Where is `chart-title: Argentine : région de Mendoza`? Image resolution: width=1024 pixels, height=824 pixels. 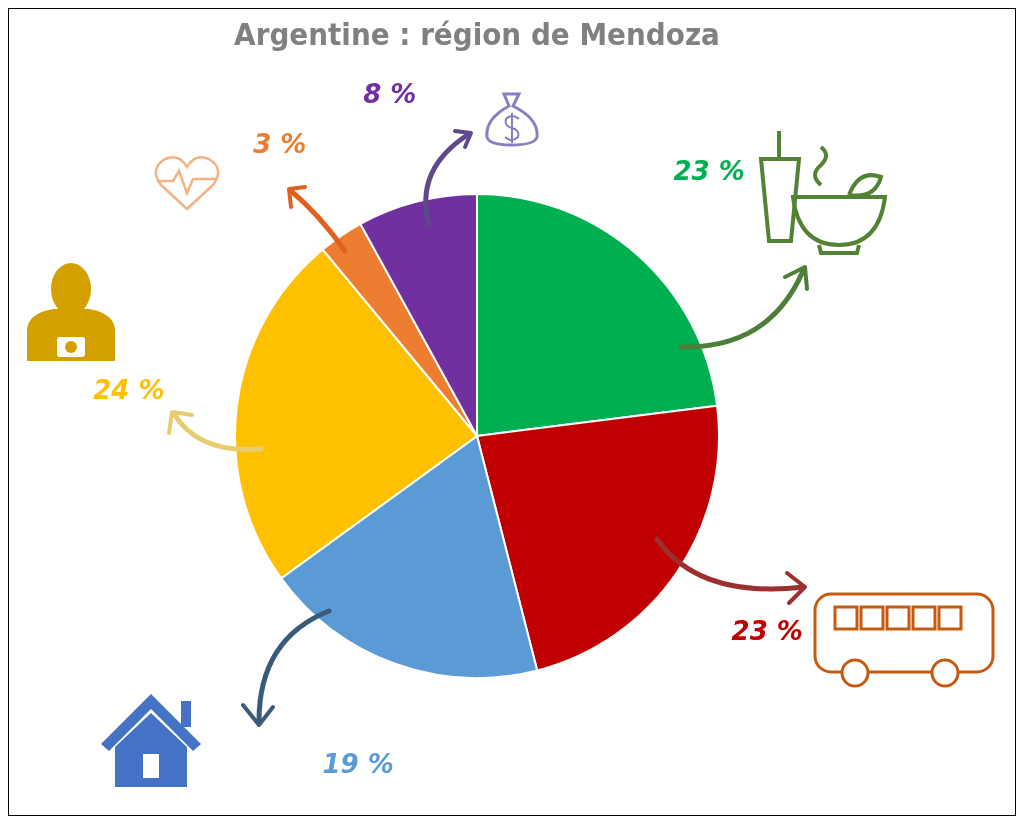
chart-title: Argentine : région de Mendoza is located at coordinates (477, 34).